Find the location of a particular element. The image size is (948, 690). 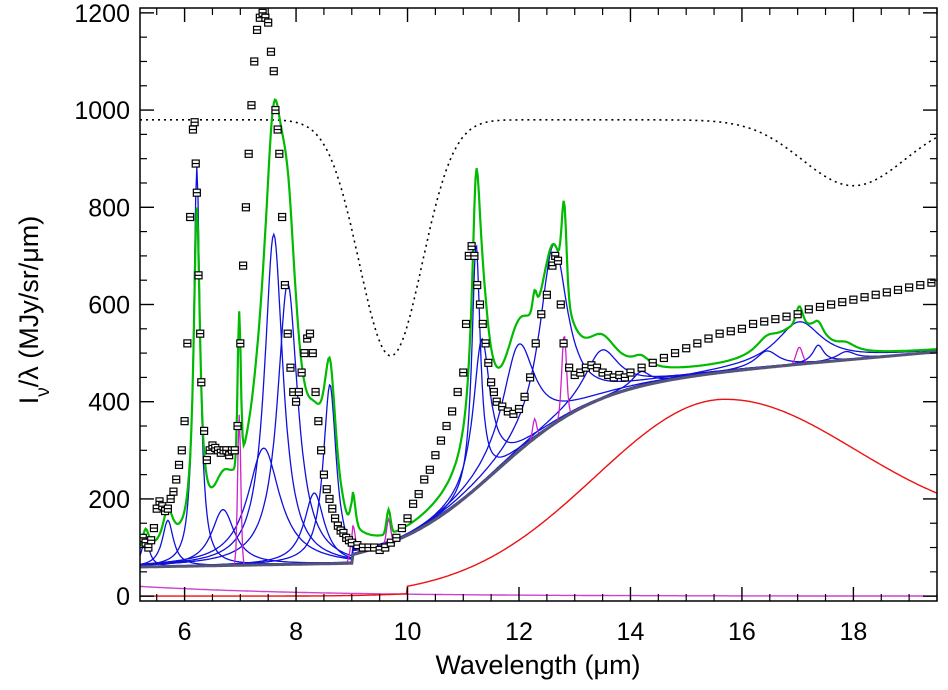

x-tick-label: 16 is located at coordinates (742, 632).